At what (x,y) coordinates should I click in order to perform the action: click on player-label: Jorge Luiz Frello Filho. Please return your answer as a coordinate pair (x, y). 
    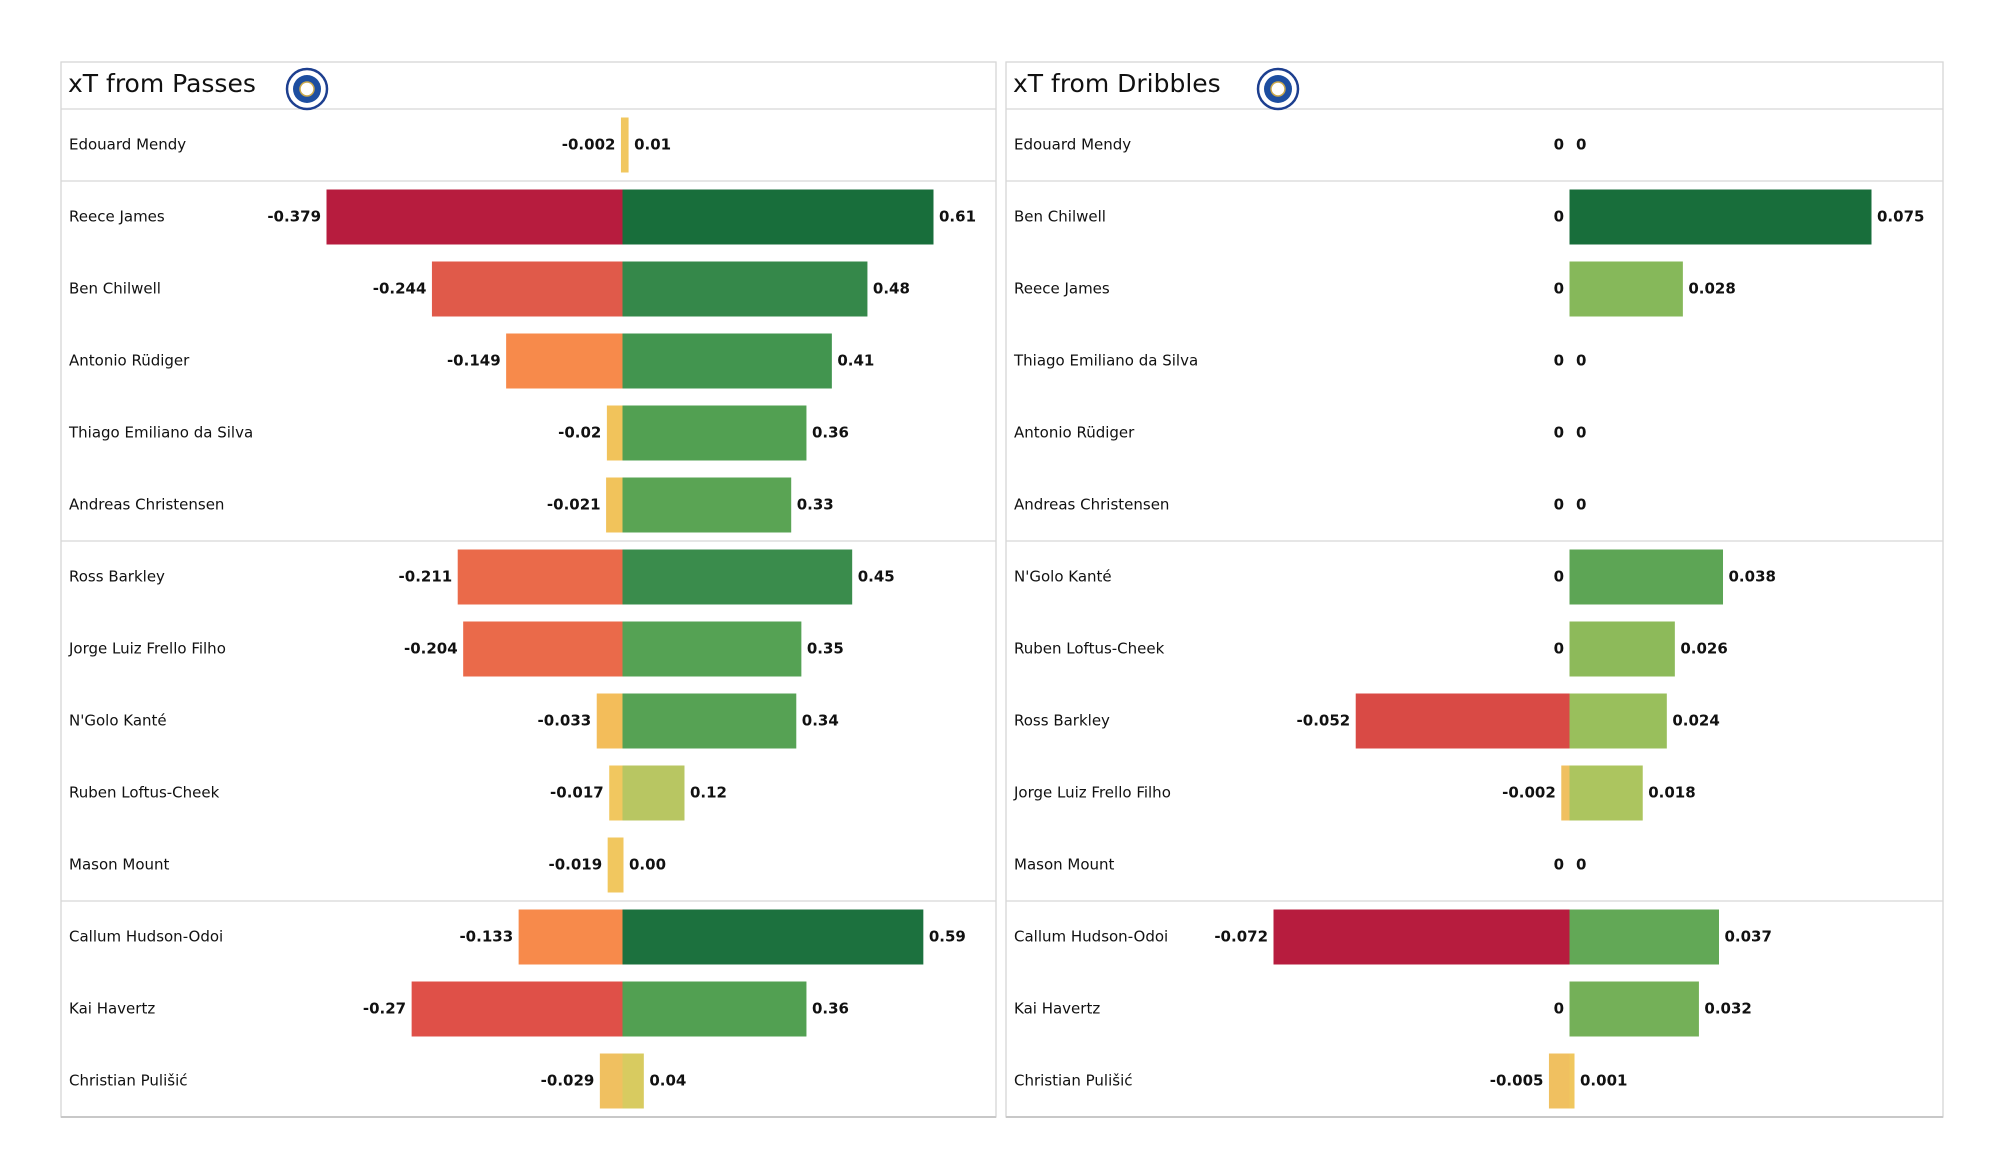
    Looking at the image, I should click on (1092, 793).